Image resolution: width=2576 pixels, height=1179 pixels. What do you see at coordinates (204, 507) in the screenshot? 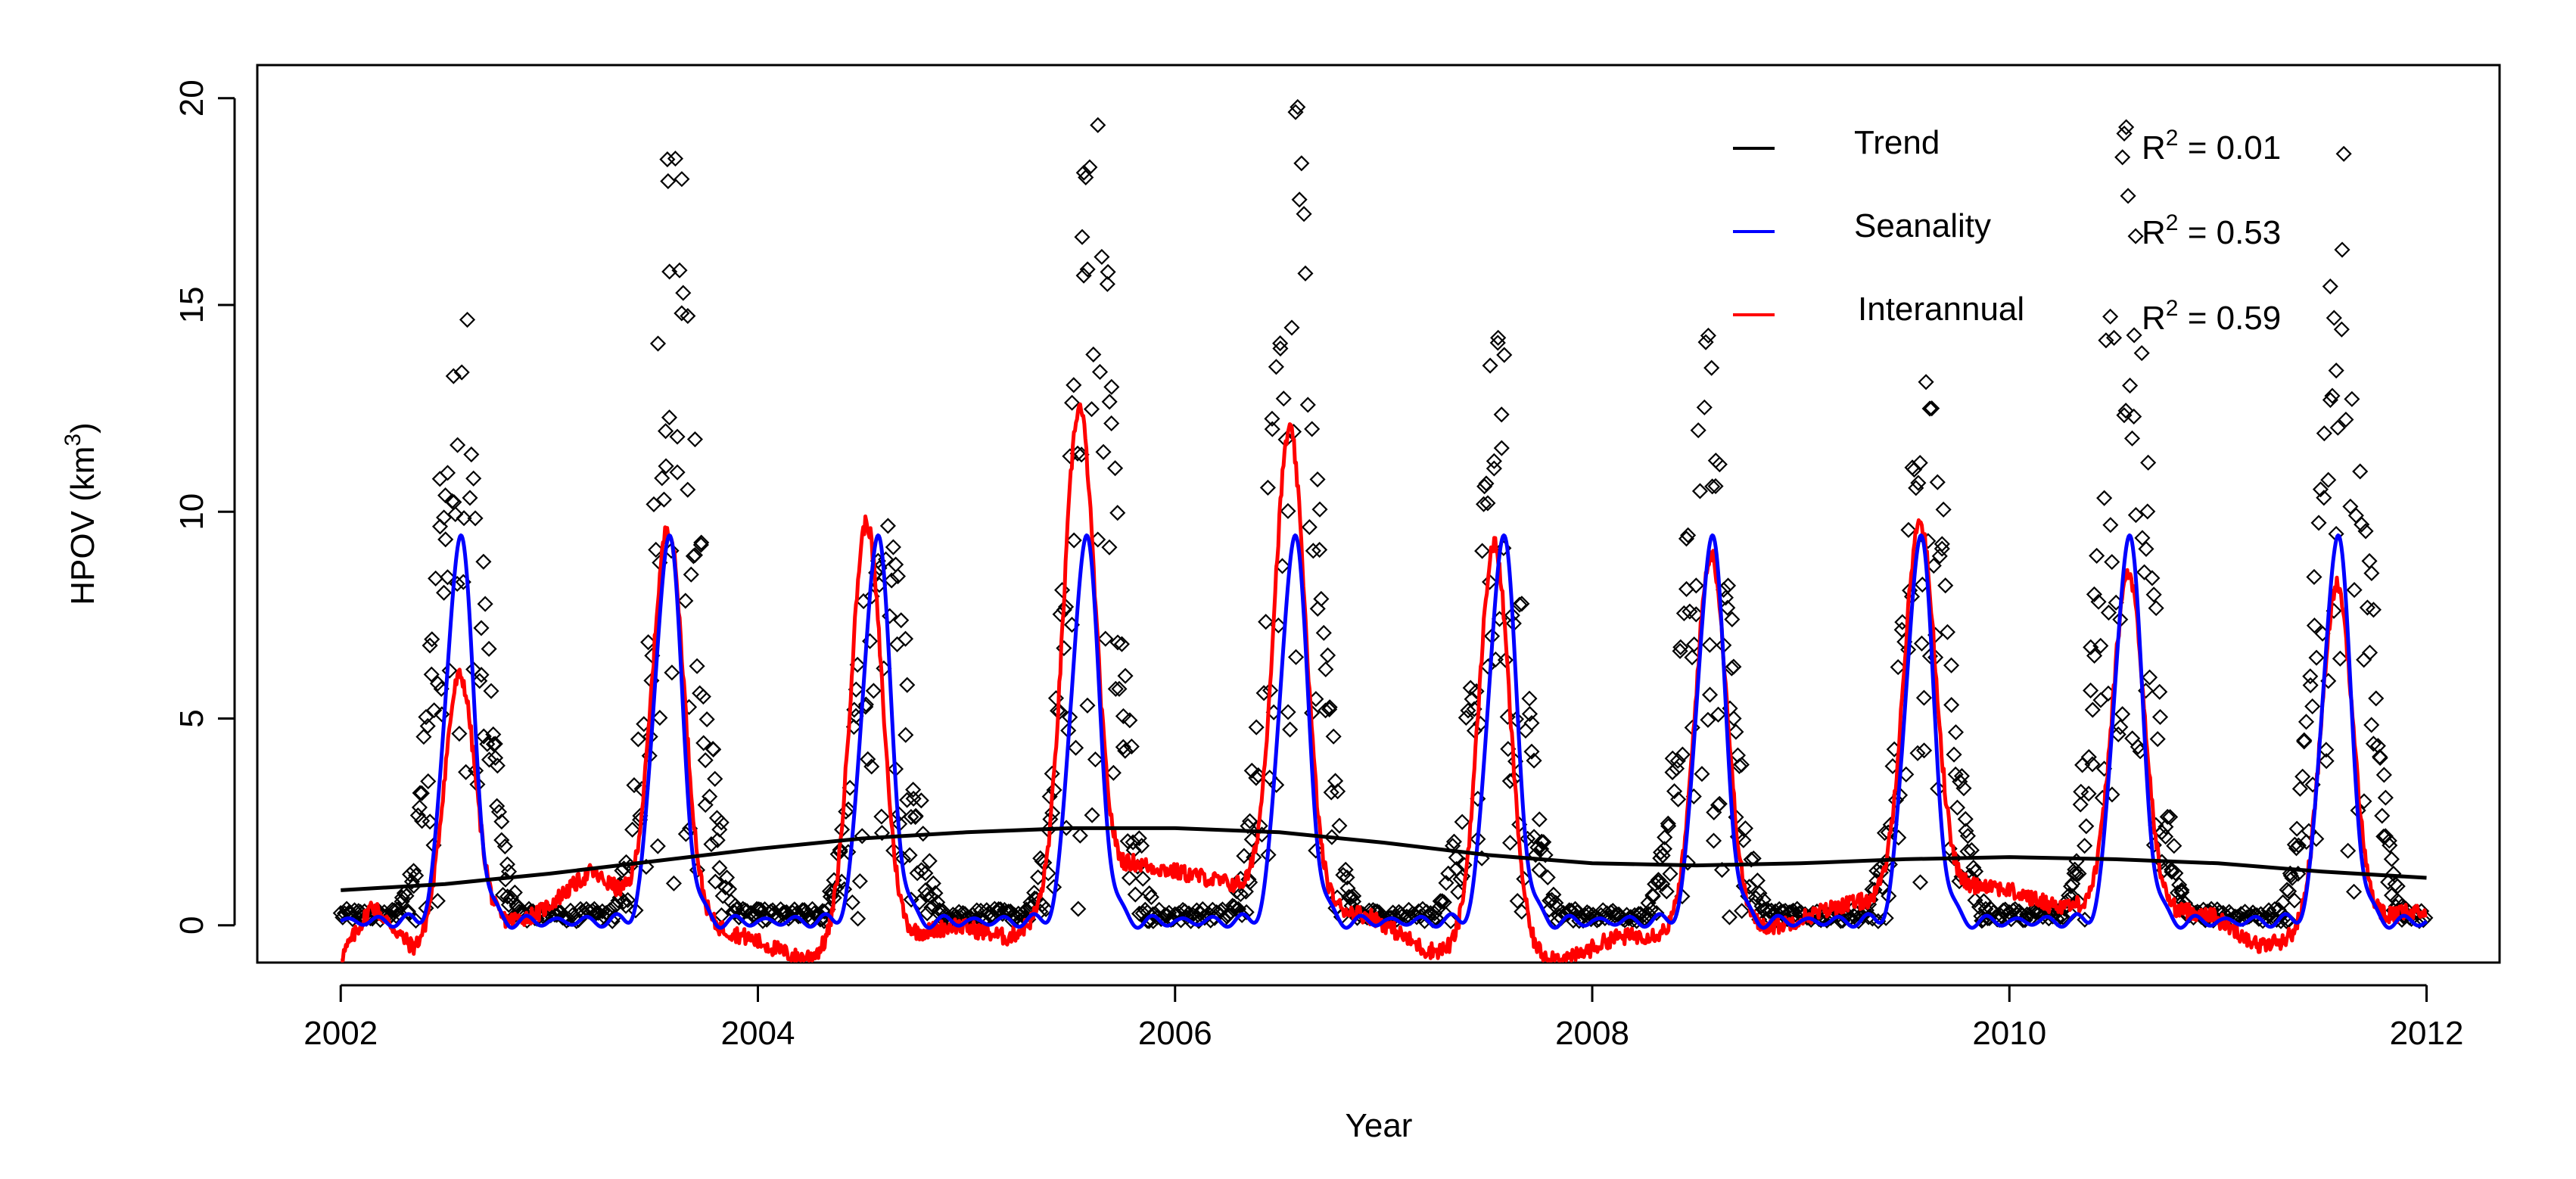
I see `y-ticks: 0 5 10 15 20` at bounding box center [204, 507].